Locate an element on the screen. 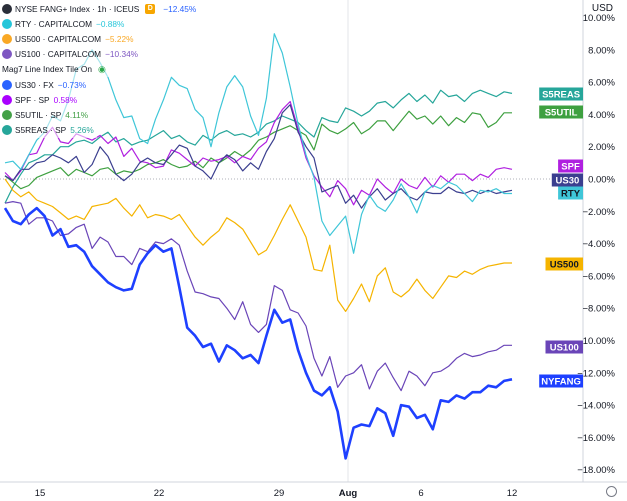  x-tick-label: 29 is located at coordinates (279, 493).